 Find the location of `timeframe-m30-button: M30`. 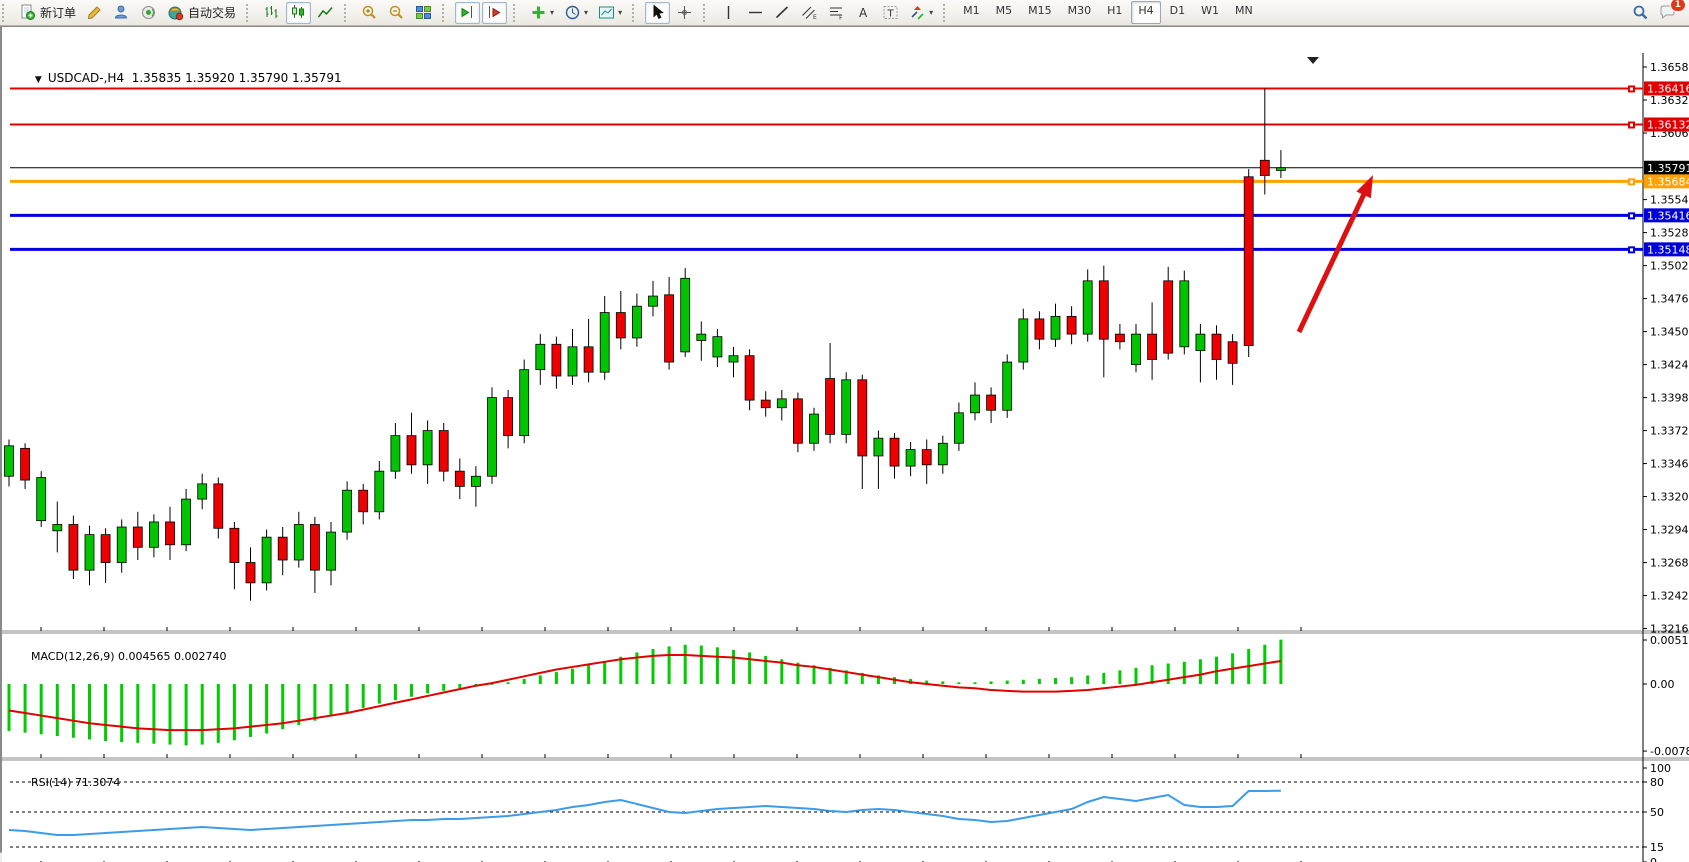

timeframe-m30-button: M30 is located at coordinates (1079, 10).